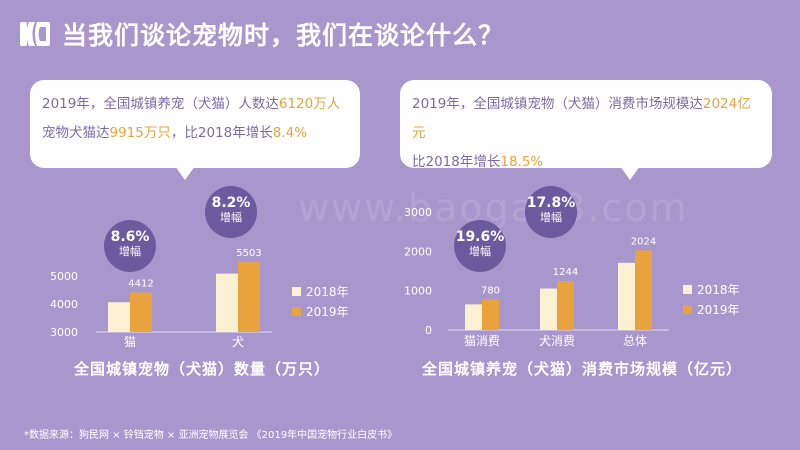  What do you see at coordinates (140, 283) in the screenshot?
I see `data-label: 4412` at bounding box center [140, 283].